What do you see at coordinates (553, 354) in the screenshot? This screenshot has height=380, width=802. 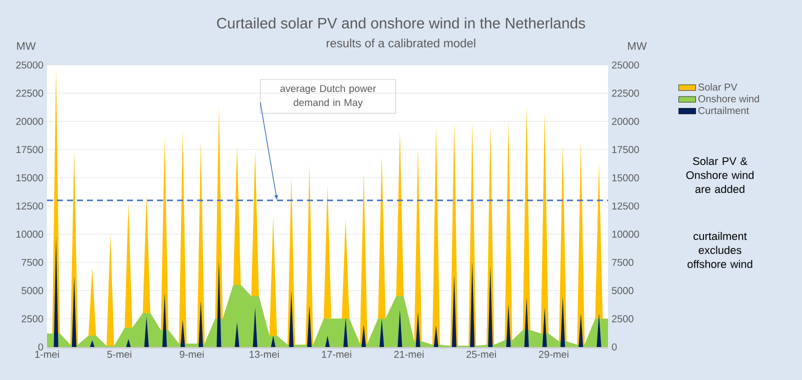 I see `x-tick-label: 29-mei` at bounding box center [553, 354].